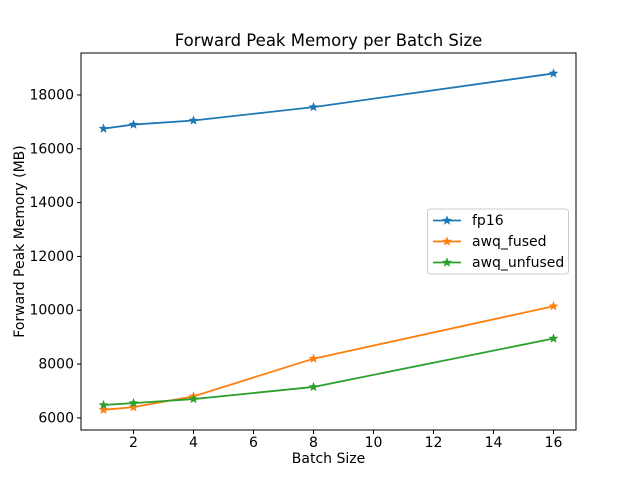 The width and height of the screenshot is (640, 480). What do you see at coordinates (51, 149) in the screenshot?
I see `y-tick-label: 16000` at bounding box center [51, 149].